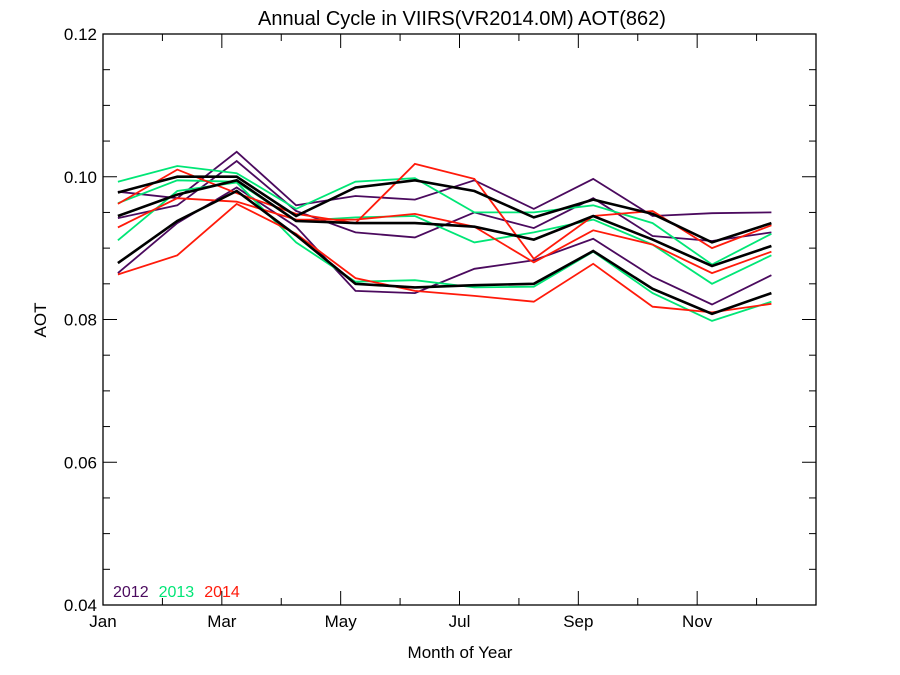  What do you see at coordinates (222, 621) in the screenshot?
I see `x-tick-label: Mar` at bounding box center [222, 621].